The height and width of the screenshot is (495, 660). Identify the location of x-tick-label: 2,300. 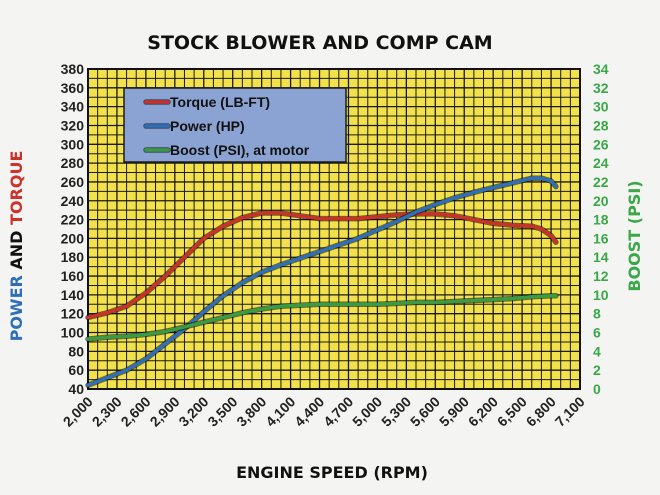
(107, 411).